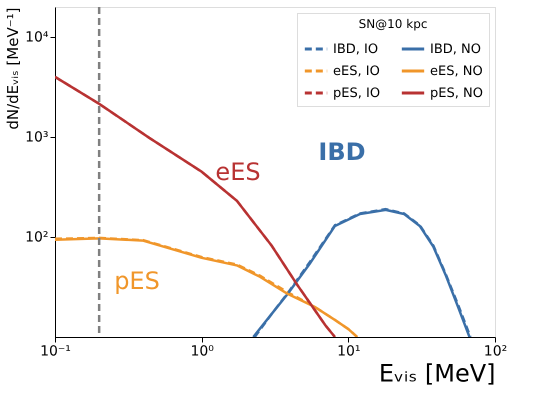  Describe the element at coordinates (456, 71) in the screenshot. I see `legend-label: eES, NO` at that location.